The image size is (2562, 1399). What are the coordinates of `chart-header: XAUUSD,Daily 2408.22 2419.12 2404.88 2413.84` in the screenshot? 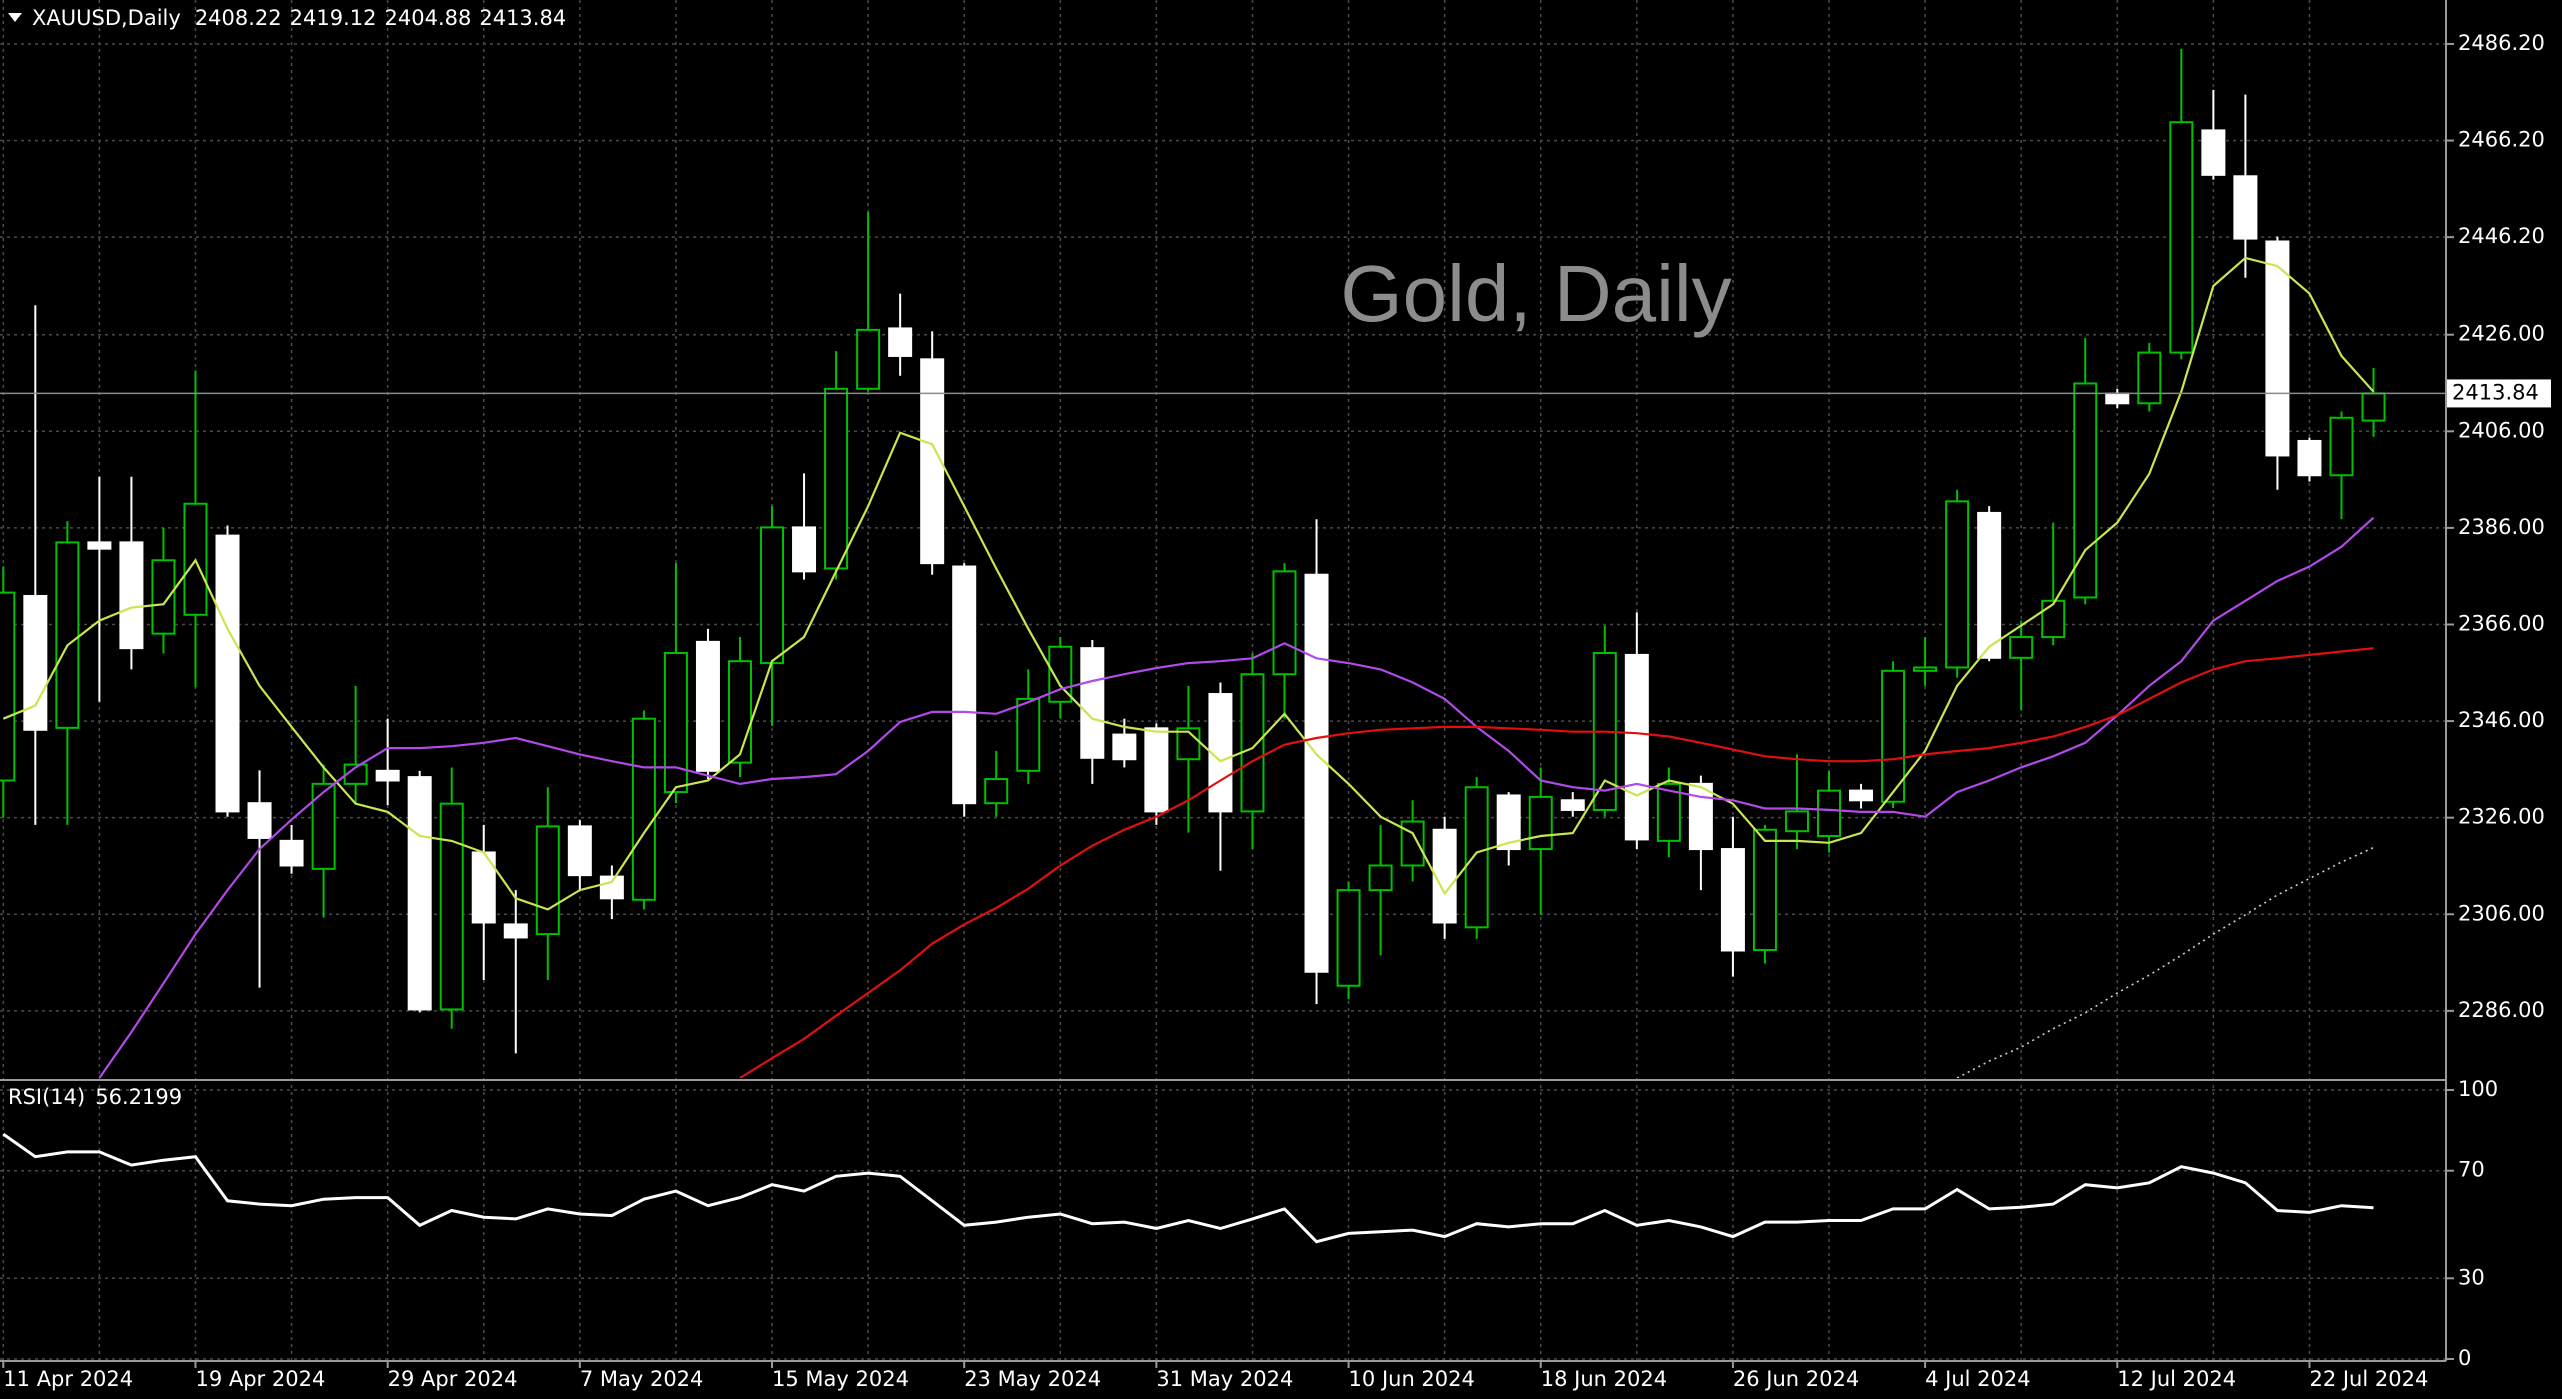 It's located at (299, 18).